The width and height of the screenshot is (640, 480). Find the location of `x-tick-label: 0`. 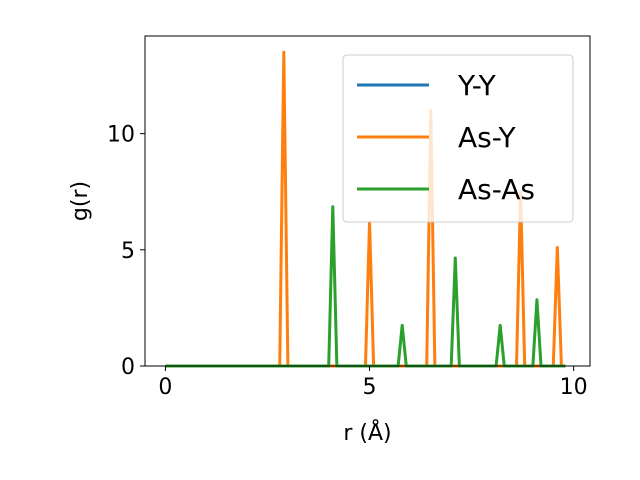

x-tick-label: 0 is located at coordinates (165, 387).